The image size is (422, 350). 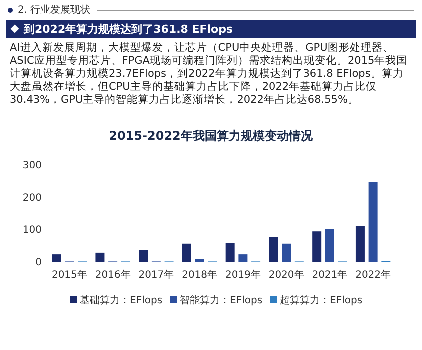 I want to click on y-tick-label: 100, so click(x=32, y=230).